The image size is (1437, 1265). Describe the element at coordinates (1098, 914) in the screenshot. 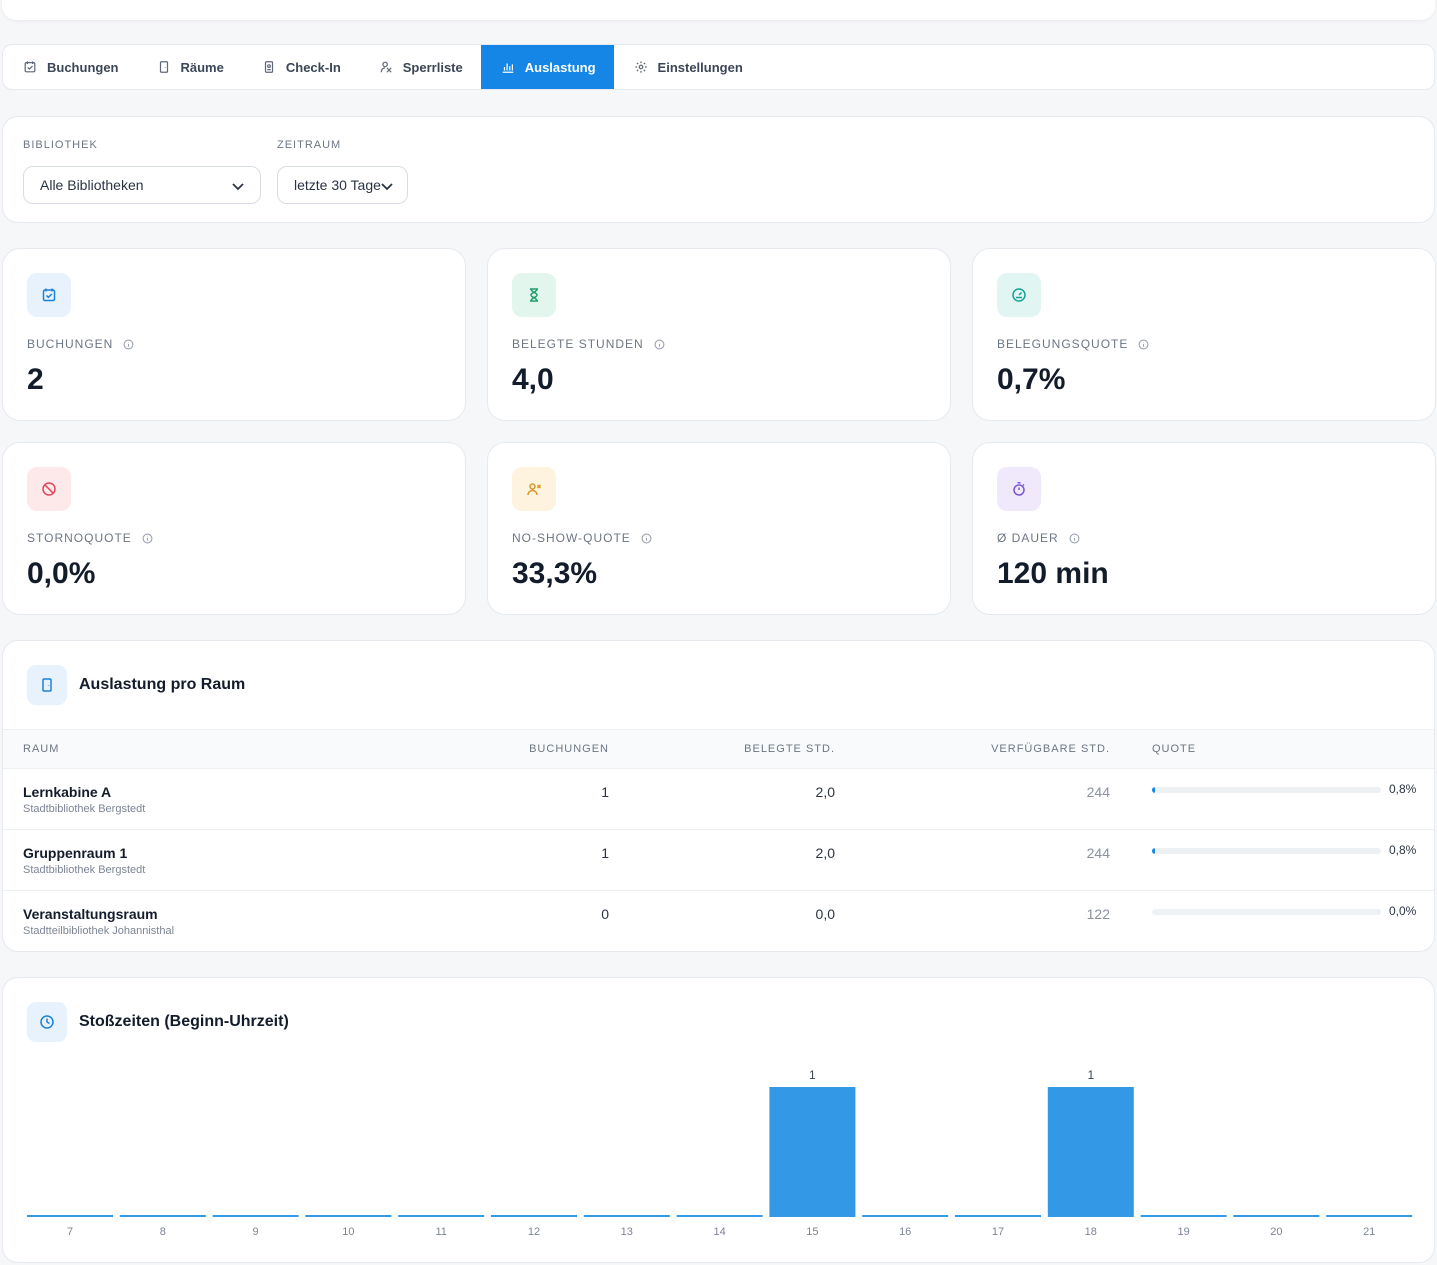

I see `room-available: 122` at that location.